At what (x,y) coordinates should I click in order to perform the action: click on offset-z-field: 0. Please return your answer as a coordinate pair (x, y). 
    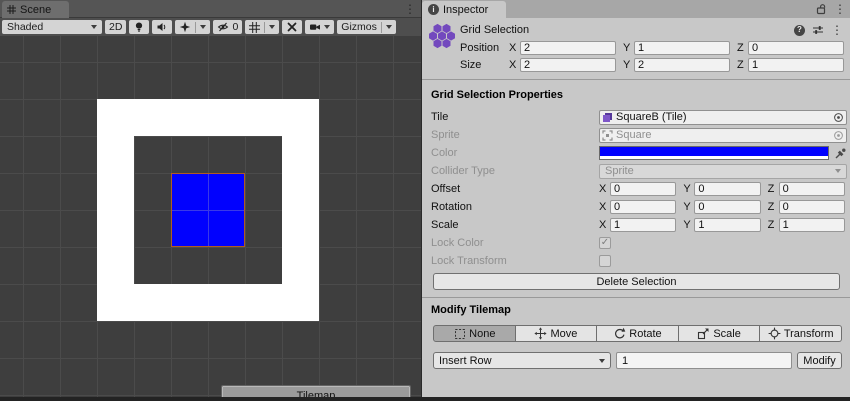
    Looking at the image, I should click on (811, 189).